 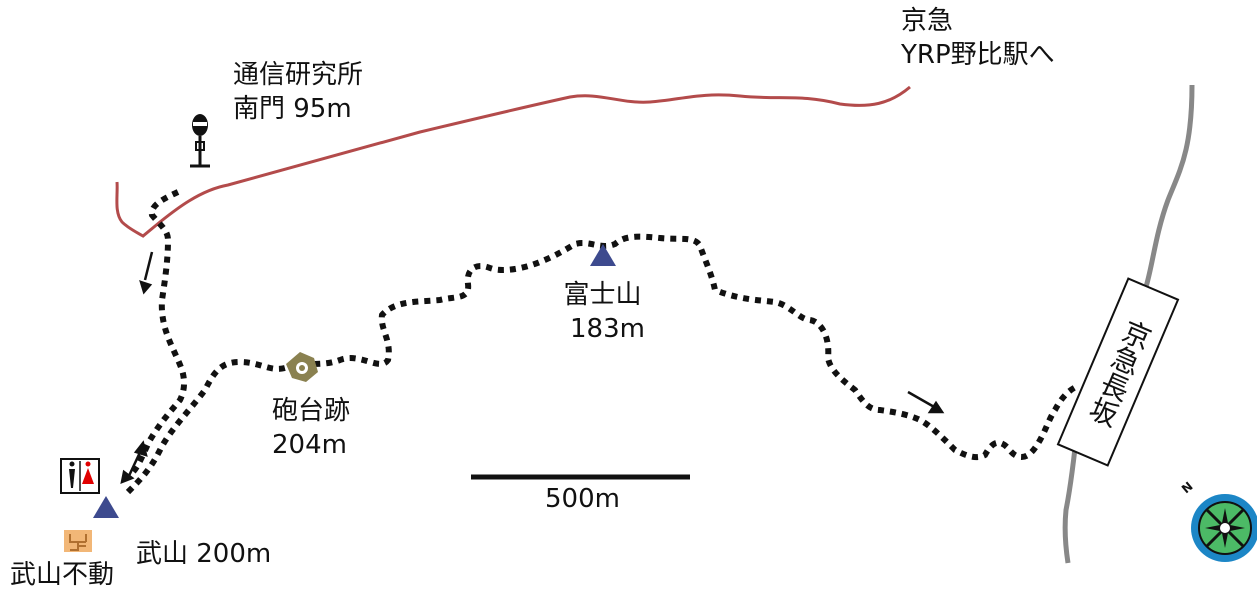 What do you see at coordinates (927, 21) in the screenshot?
I see `station-label-line1: 京急` at bounding box center [927, 21].